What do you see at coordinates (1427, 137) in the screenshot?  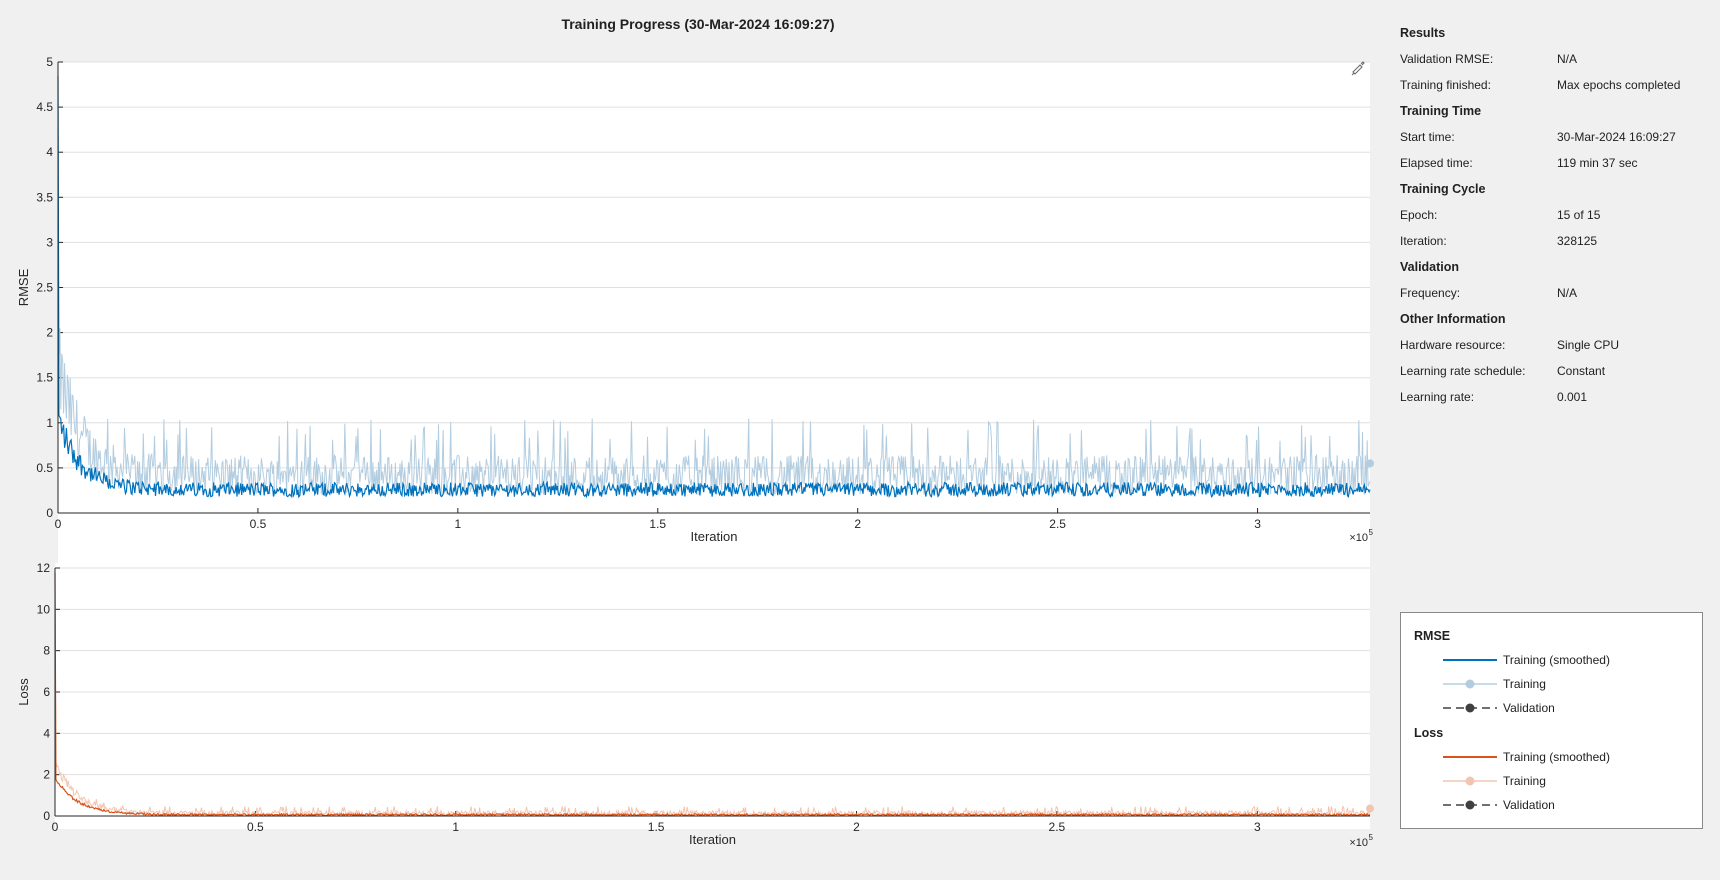 I see `info-label: Start time:` at bounding box center [1427, 137].